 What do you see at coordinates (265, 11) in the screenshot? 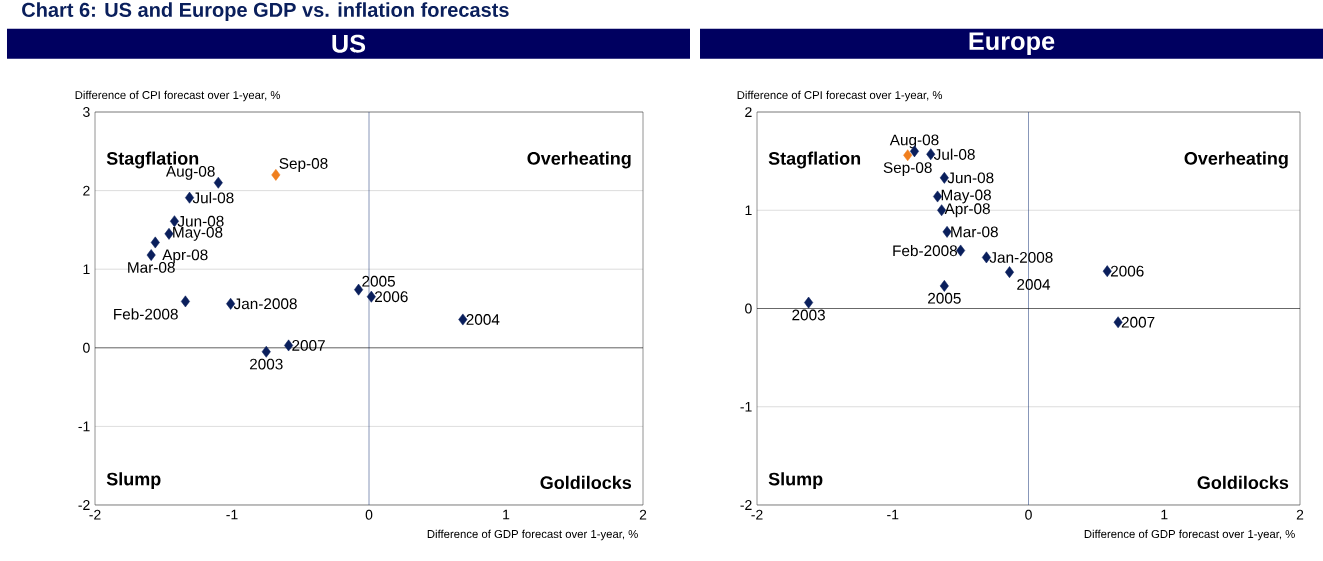
I see `caption: Chart 6: US and Europe GDP vs. inflation forecasts` at bounding box center [265, 11].